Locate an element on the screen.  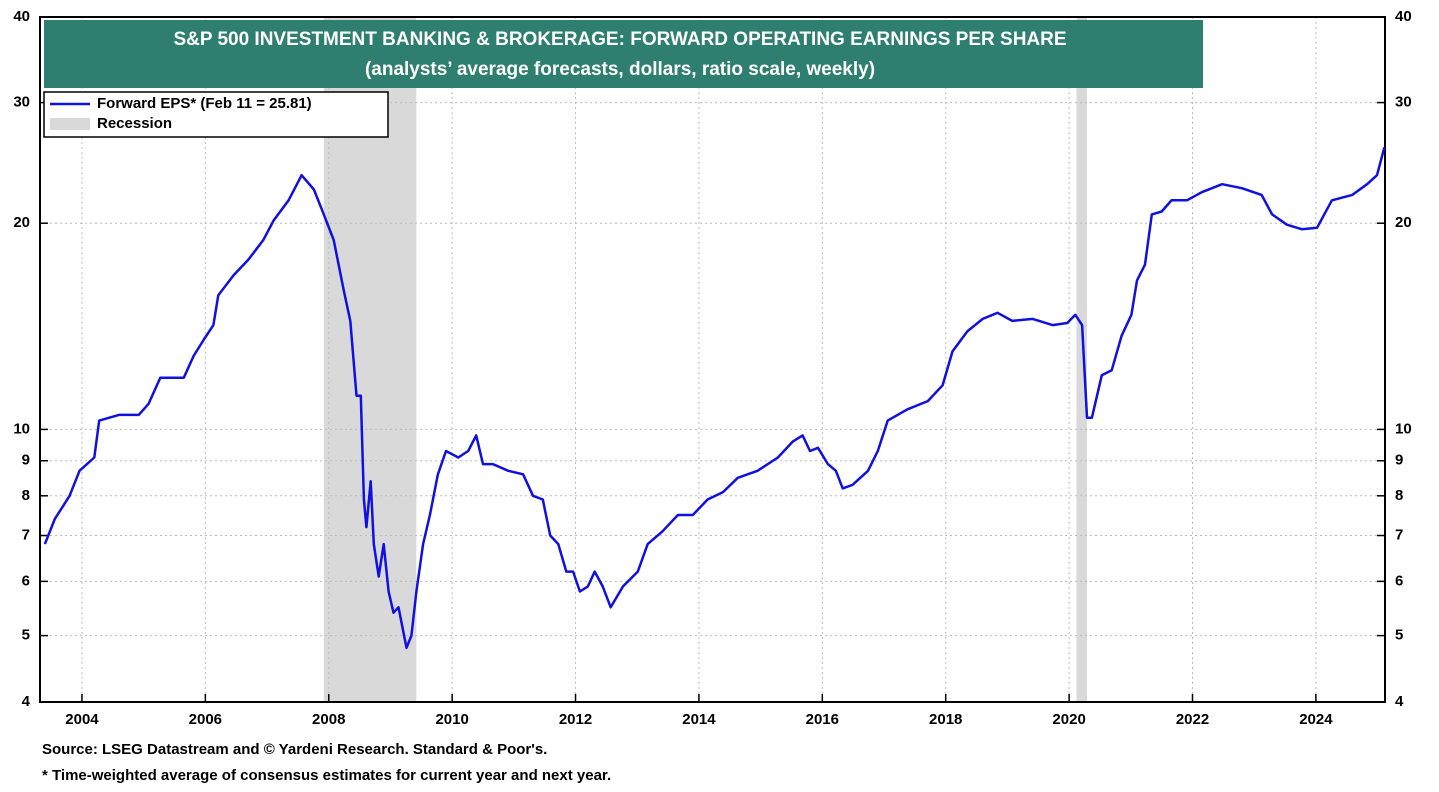
y-tick-label-right: 20 is located at coordinates (1403, 222).